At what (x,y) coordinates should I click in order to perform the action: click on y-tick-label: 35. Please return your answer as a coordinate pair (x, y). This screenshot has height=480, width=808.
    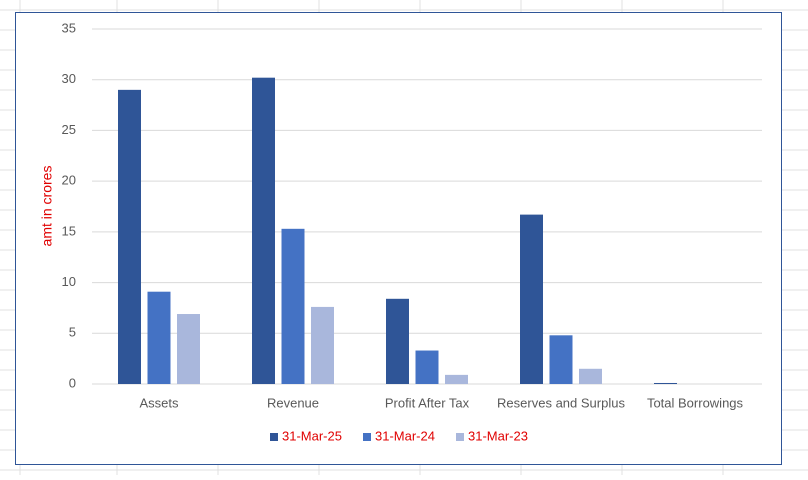
    Looking at the image, I should click on (69, 27).